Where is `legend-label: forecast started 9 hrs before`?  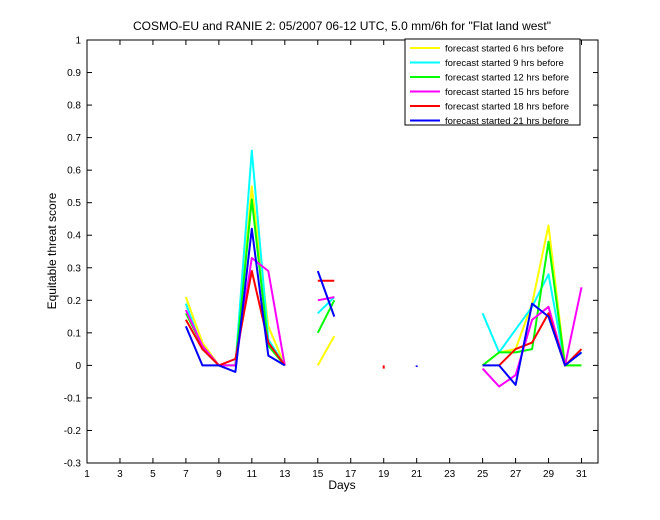
legend-label: forecast started 9 hrs before is located at coordinates (504, 63).